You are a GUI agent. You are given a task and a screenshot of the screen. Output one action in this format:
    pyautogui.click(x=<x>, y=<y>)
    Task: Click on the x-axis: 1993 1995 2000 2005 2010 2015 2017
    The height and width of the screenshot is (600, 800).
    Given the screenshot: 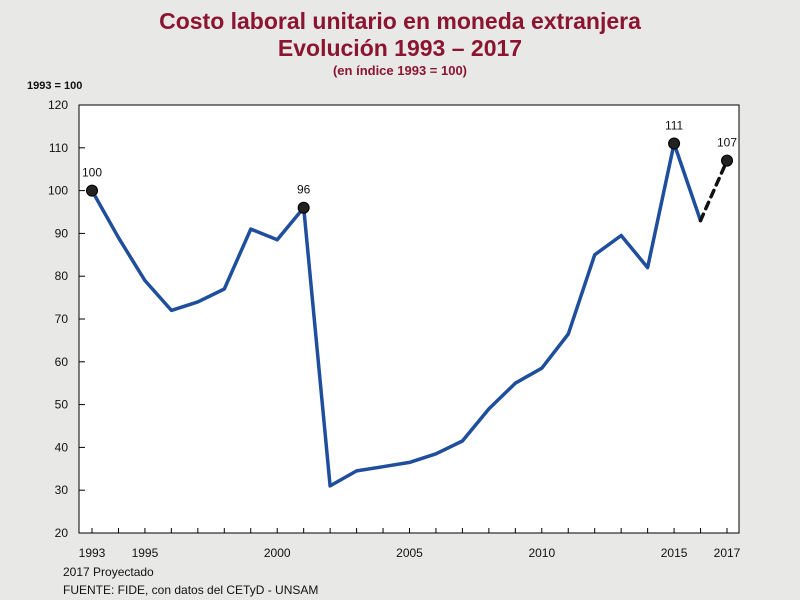 What is the action you would take?
    pyautogui.click(x=410, y=544)
    